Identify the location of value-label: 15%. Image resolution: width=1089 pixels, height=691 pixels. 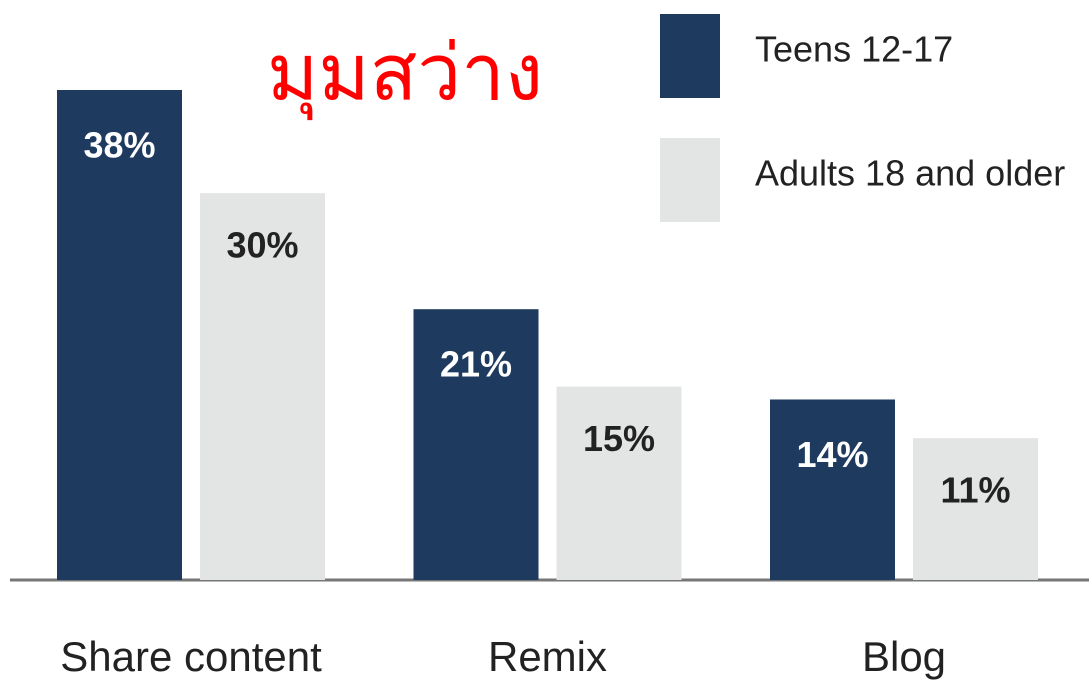
(619, 438).